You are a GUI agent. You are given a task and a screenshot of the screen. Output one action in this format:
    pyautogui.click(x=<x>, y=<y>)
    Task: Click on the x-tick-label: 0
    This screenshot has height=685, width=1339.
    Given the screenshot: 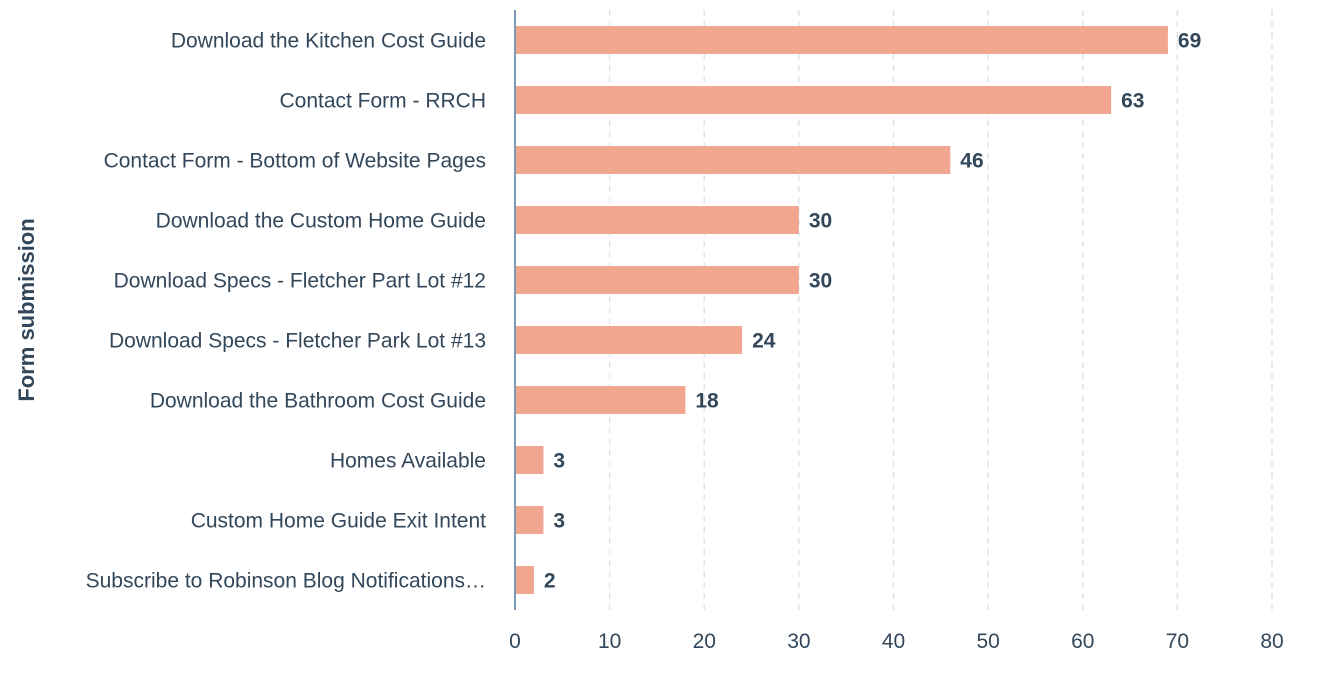 What is the action you would take?
    pyautogui.click(x=515, y=641)
    